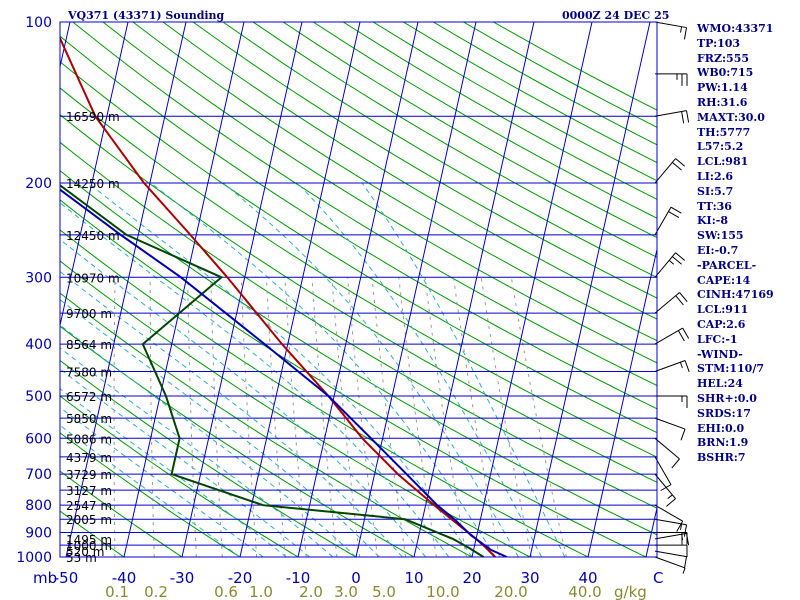 This screenshot has height=600, width=800. What do you see at coordinates (529, 578) in the screenshot?
I see `temperature-tick-label: 30` at bounding box center [529, 578].